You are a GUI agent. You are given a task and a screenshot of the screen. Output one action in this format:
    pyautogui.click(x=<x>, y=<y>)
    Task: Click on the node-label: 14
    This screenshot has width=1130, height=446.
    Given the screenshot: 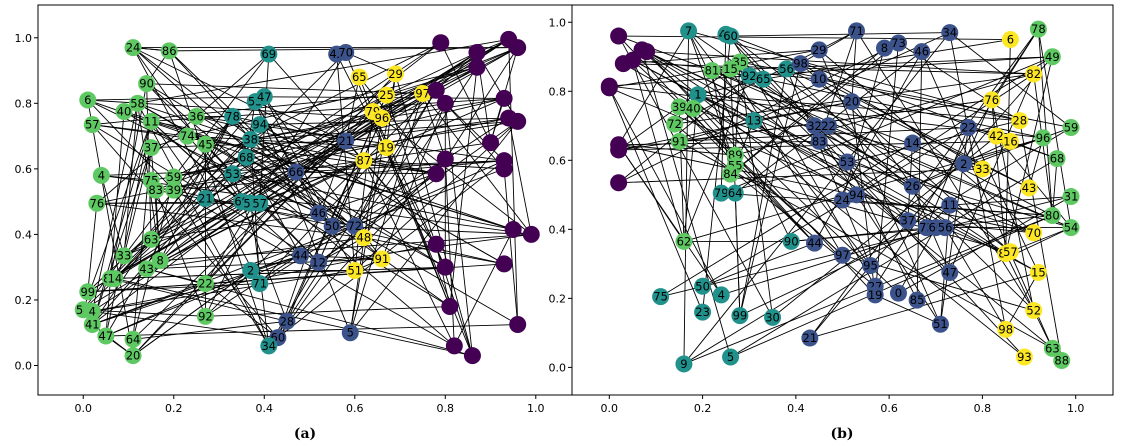 What is the action you would take?
    pyautogui.click(x=115, y=279)
    